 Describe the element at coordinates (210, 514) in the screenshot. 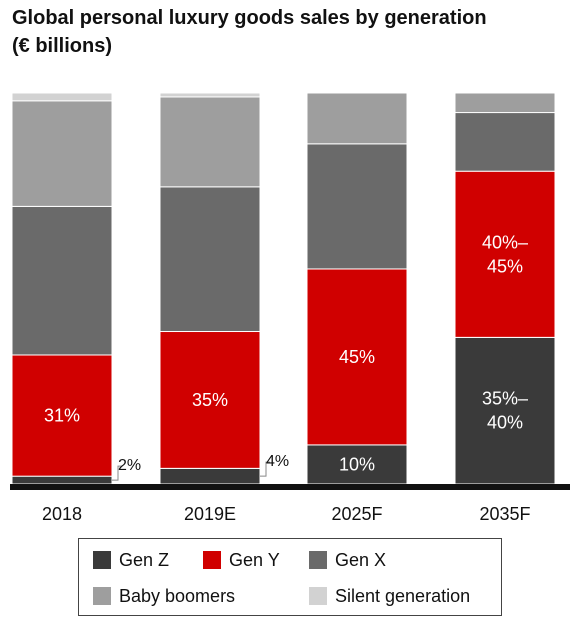

I see `category-label-2019e: 2019E` at that location.